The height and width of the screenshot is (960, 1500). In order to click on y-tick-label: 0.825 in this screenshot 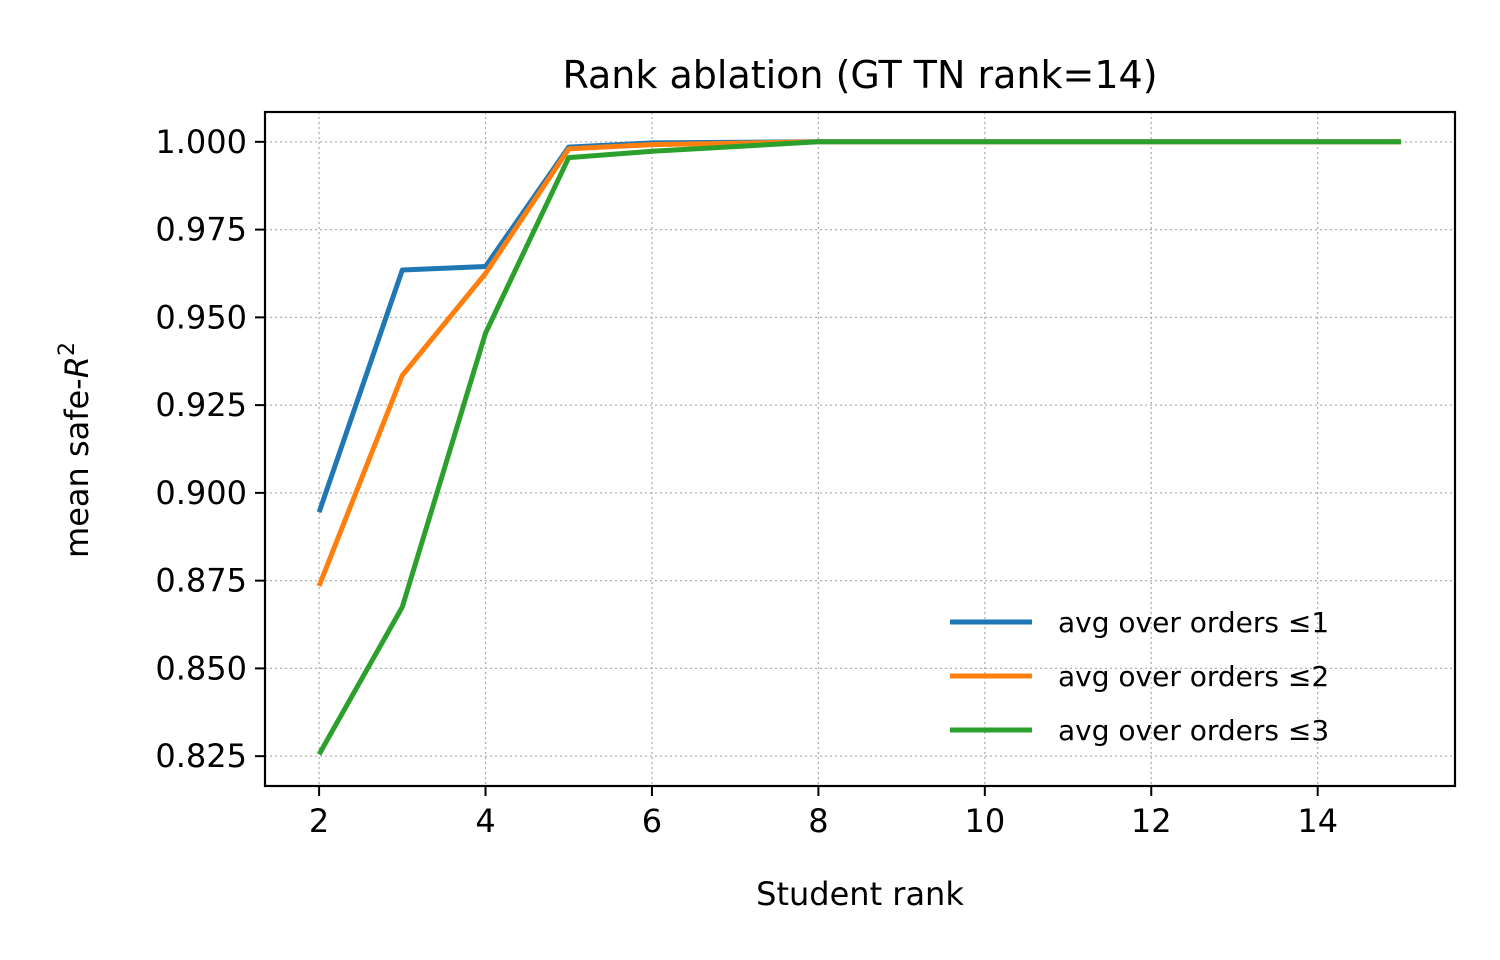, I will do `click(201, 756)`.